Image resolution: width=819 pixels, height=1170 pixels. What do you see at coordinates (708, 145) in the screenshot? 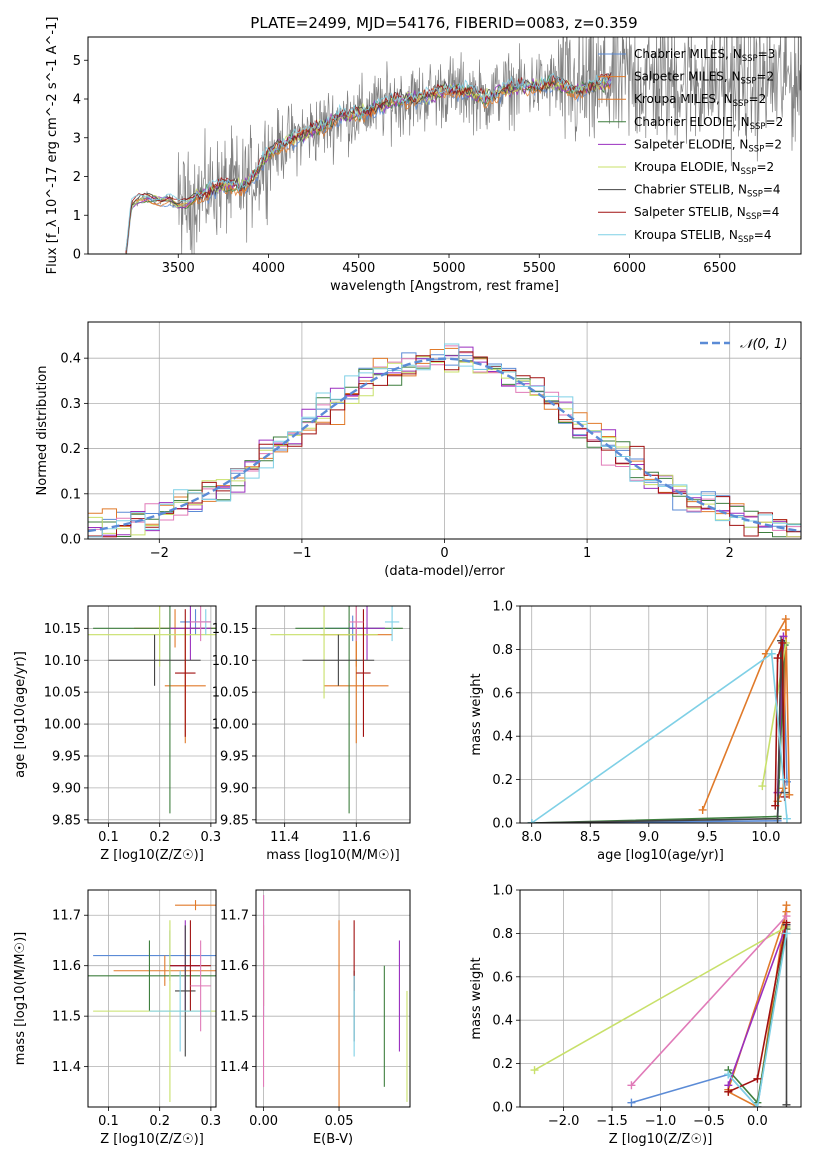
I see `legend-entry: Salpeter ELODIE, NSSP=2` at bounding box center [708, 145].